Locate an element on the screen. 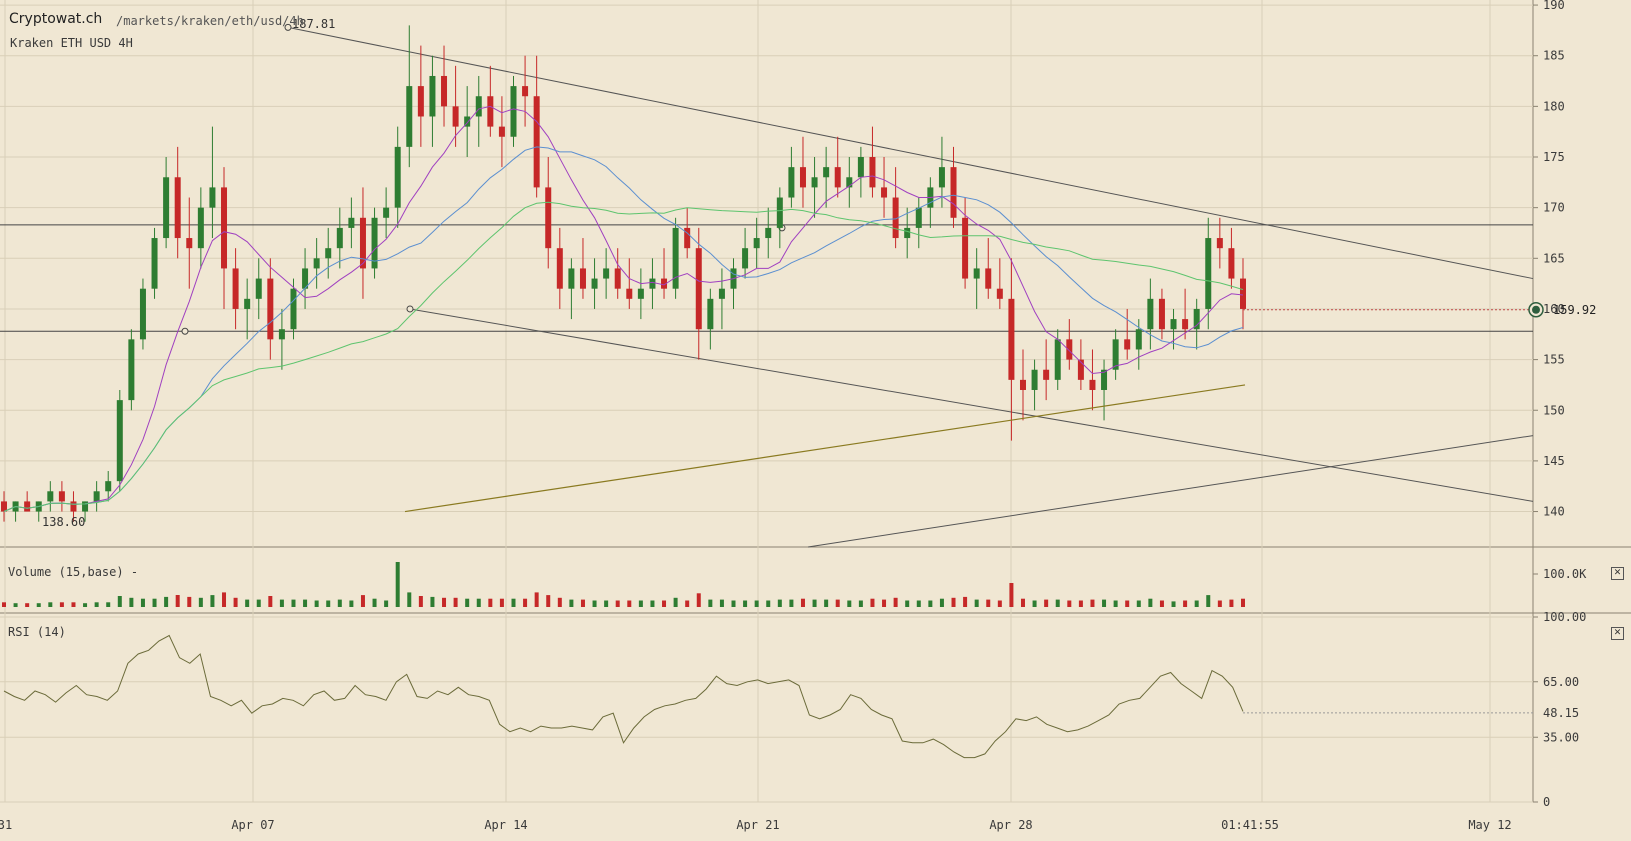 The width and height of the screenshot is (1631, 841). volume-panel-title: Volume (15,base) - is located at coordinates (73, 572).